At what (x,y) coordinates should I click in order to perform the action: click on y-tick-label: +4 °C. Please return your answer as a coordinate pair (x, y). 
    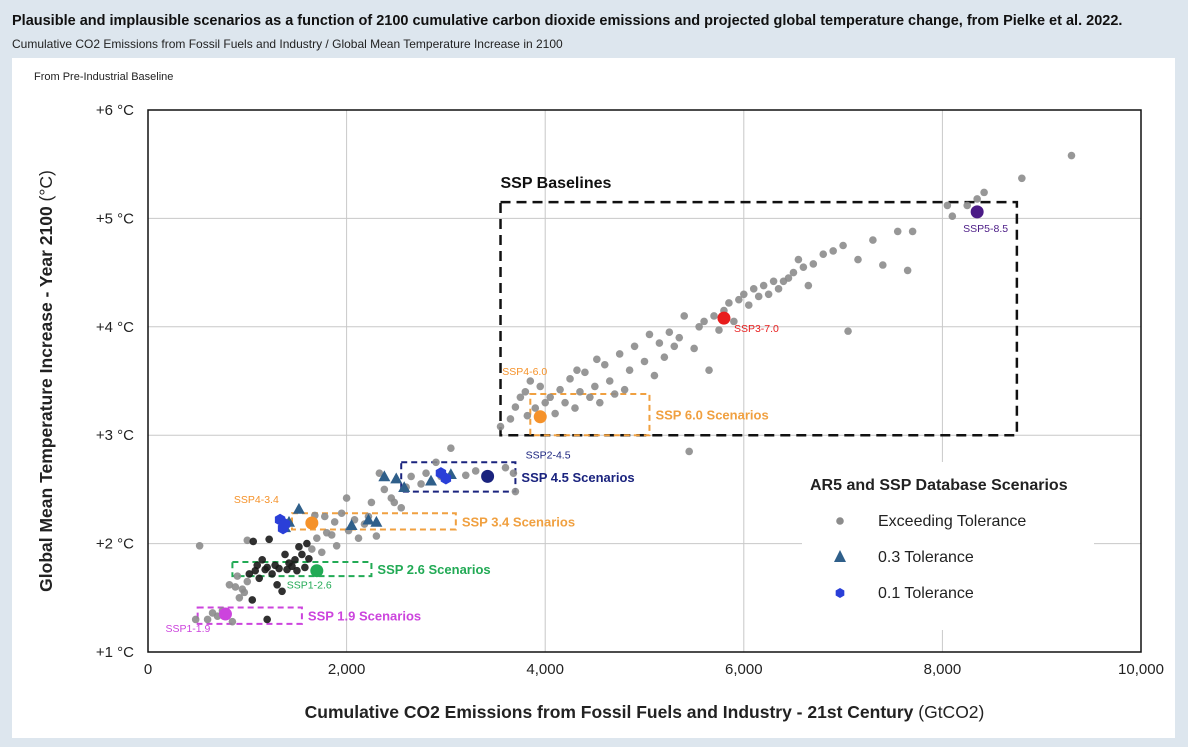
    Looking at the image, I should click on (115, 327).